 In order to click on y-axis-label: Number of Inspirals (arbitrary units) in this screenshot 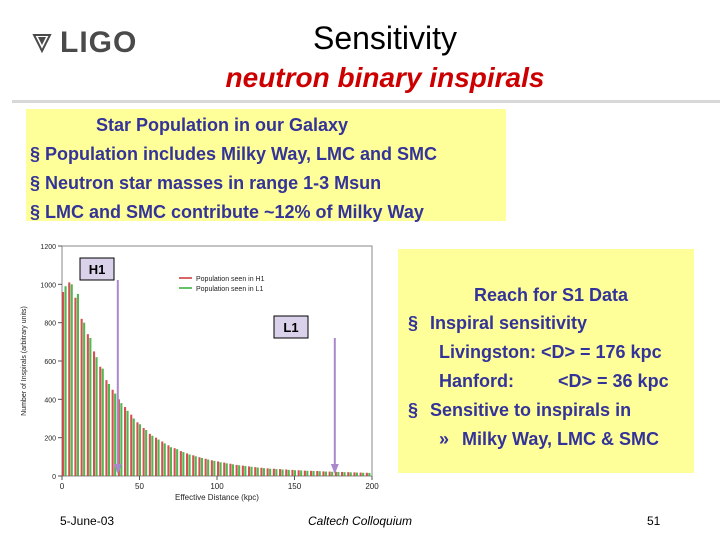, I will do `click(24, 361)`.